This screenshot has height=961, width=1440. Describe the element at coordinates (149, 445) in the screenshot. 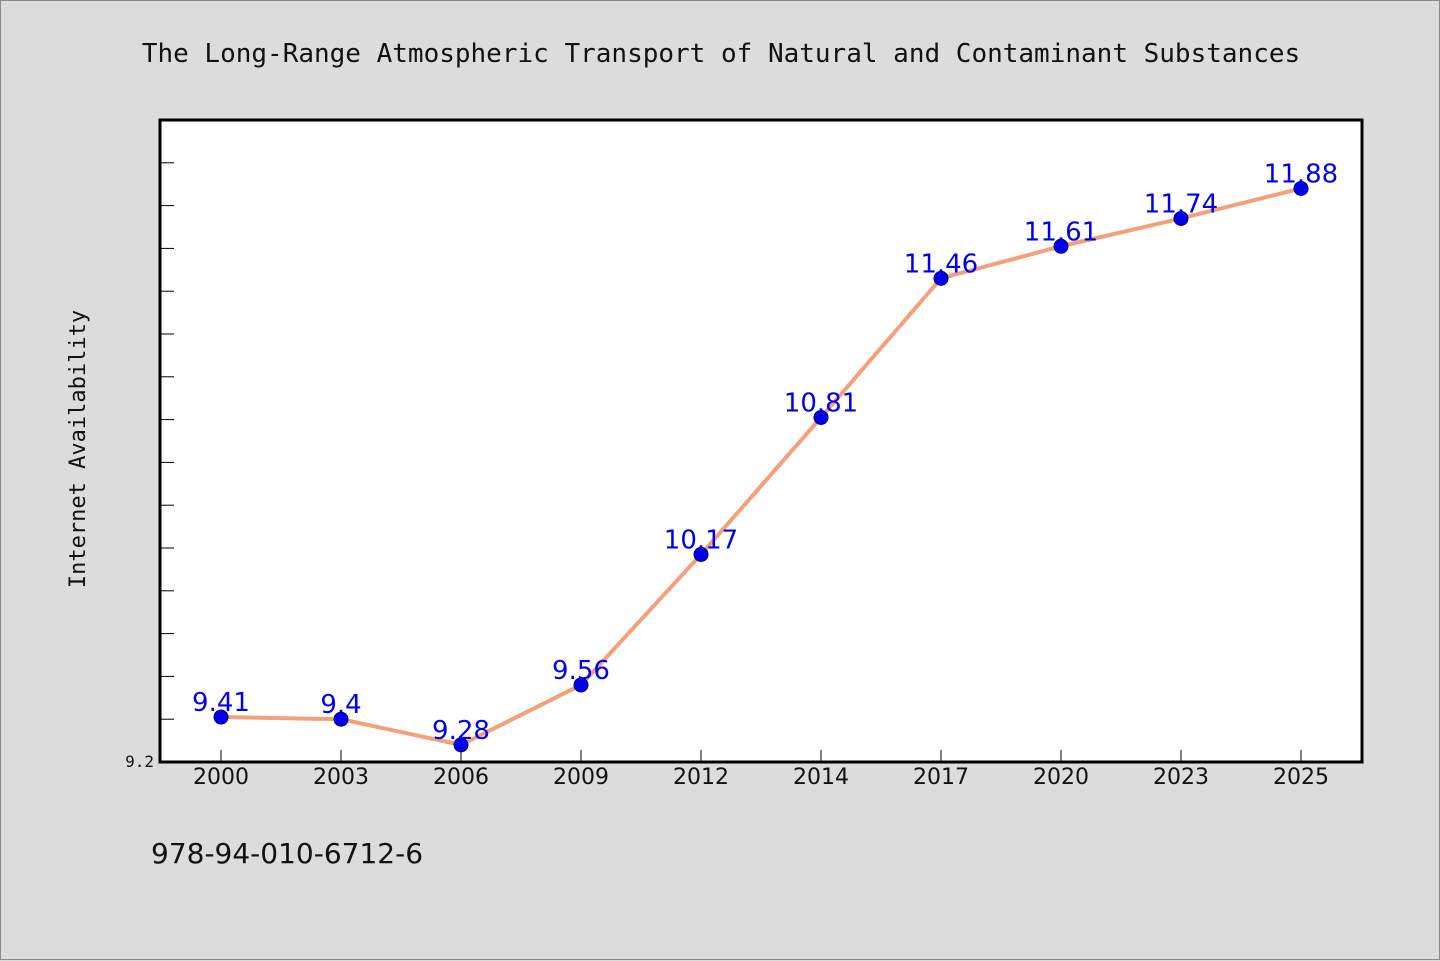

I see `y-axis-ticks: 9.2` at that location.